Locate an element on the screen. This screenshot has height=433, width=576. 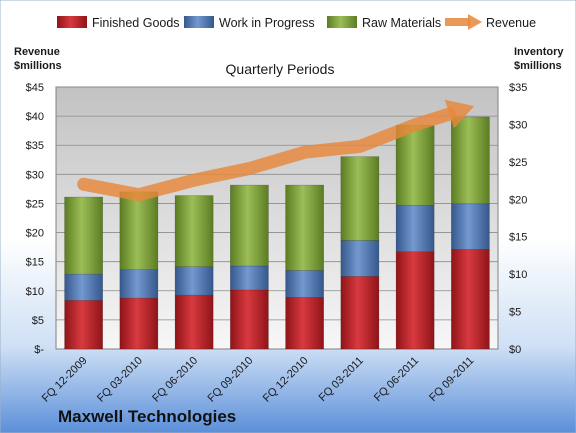
legend-swatch-raw-materials is located at coordinates (342, 22).